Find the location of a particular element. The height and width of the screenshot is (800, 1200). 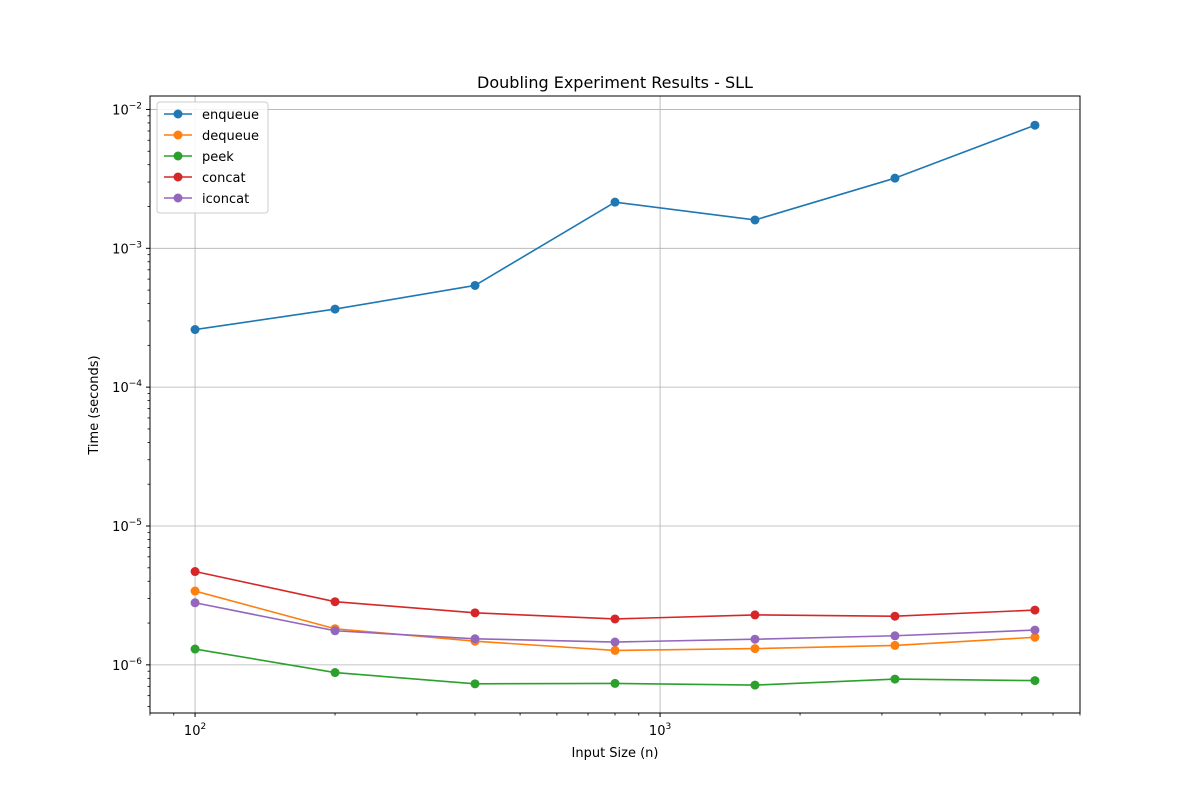

x-tick-label: 10² is located at coordinates (195, 730).